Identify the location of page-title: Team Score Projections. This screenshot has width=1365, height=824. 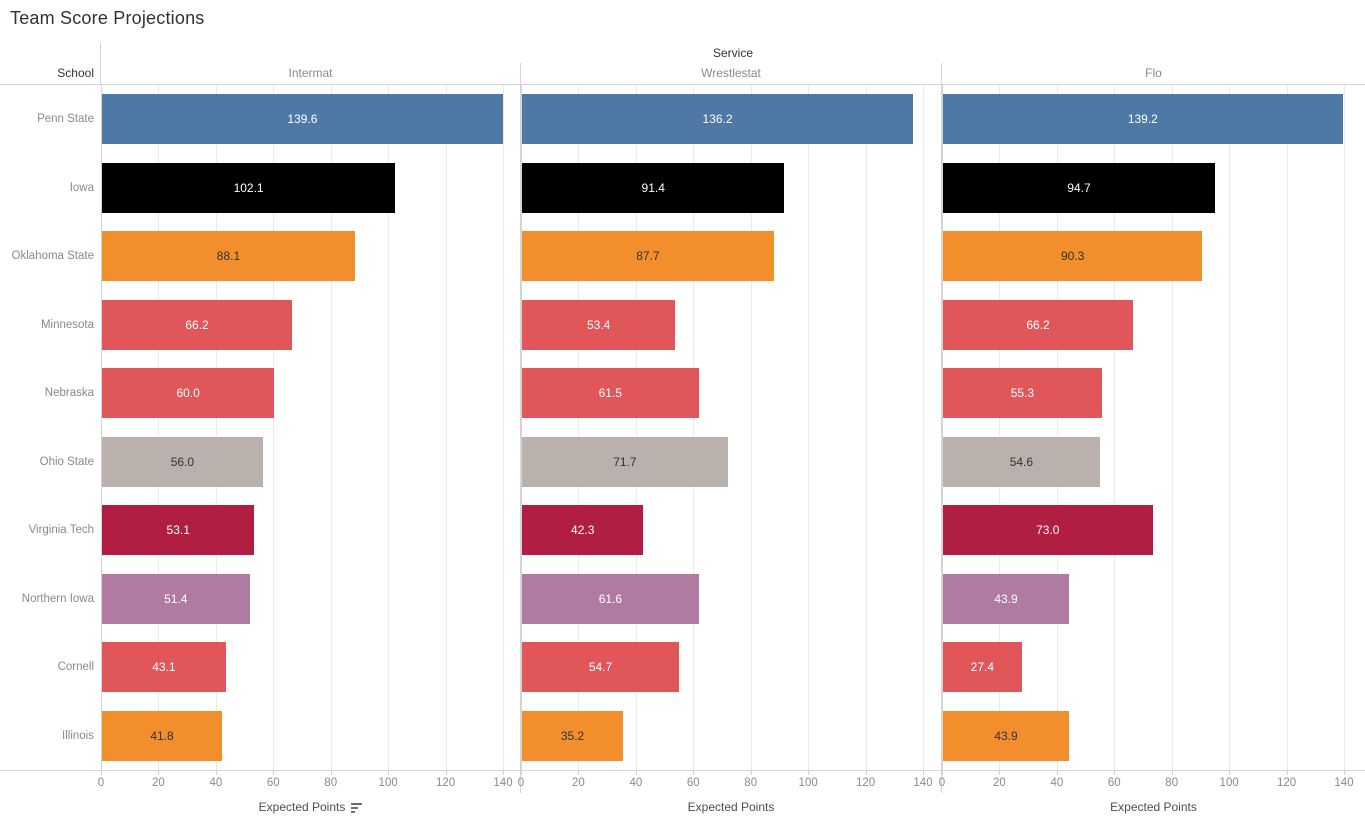
(107, 18).